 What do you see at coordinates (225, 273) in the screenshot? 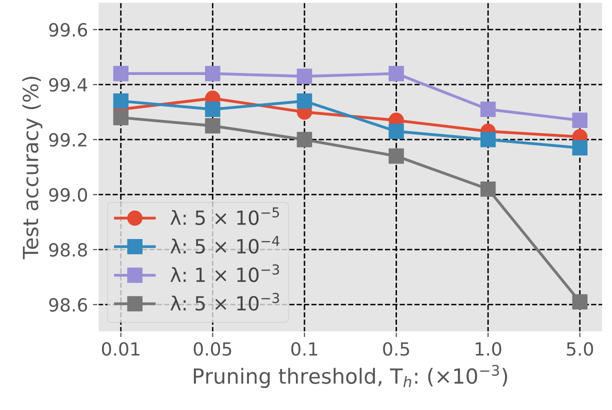
I see `legend-label: λ: 1 × 10$^{−3}$` at bounding box center [225, 273].